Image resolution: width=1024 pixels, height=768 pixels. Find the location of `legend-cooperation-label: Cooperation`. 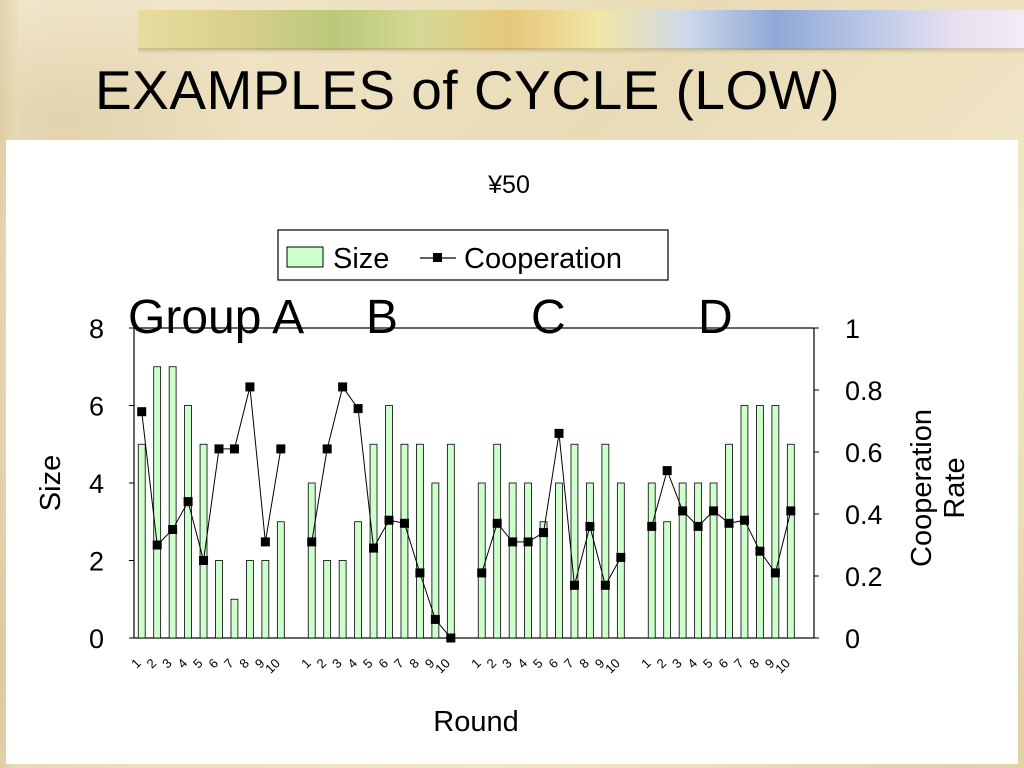

legend-cooperation-label: Cooperation is located at coordinates (543, 259).